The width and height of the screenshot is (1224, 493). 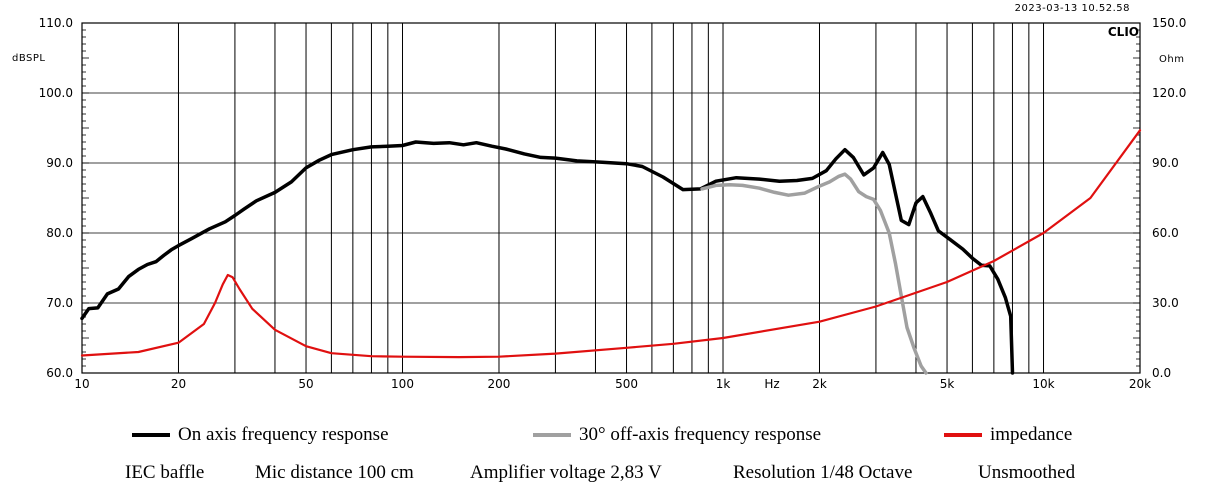 What do you see at coordinates (626, 384) in the screenshot?
I see `x-tick-label: 500` at bounding box center [626, 384].